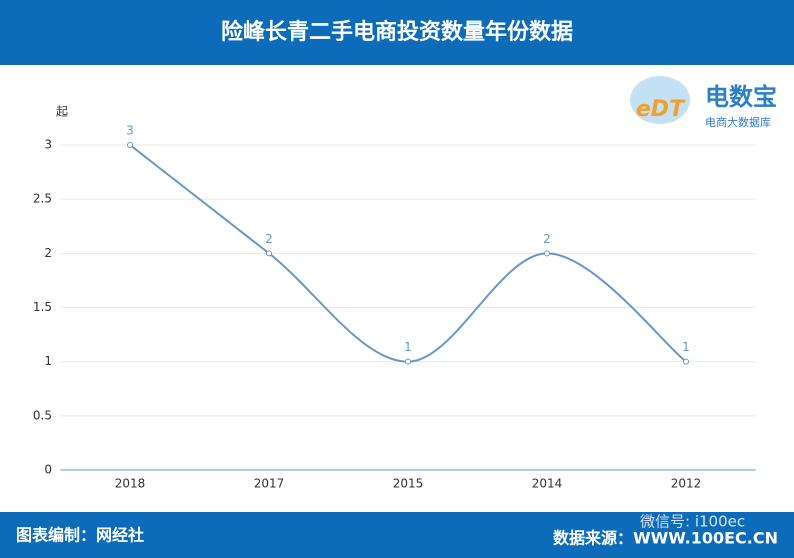 This screenshot has height=558, width=794. I want to click on logo-cloud, so click(660, 100).